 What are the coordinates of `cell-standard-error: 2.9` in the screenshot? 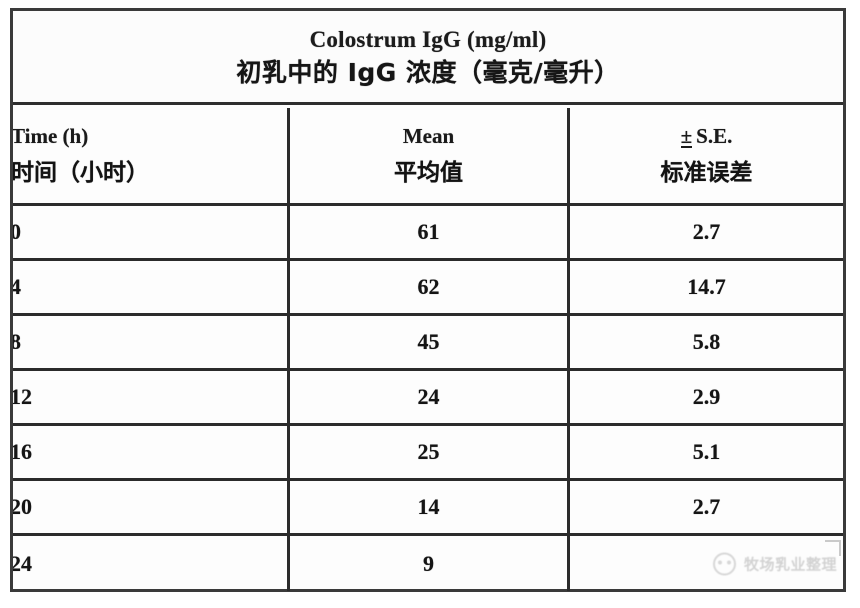 It's located at (706, 397).